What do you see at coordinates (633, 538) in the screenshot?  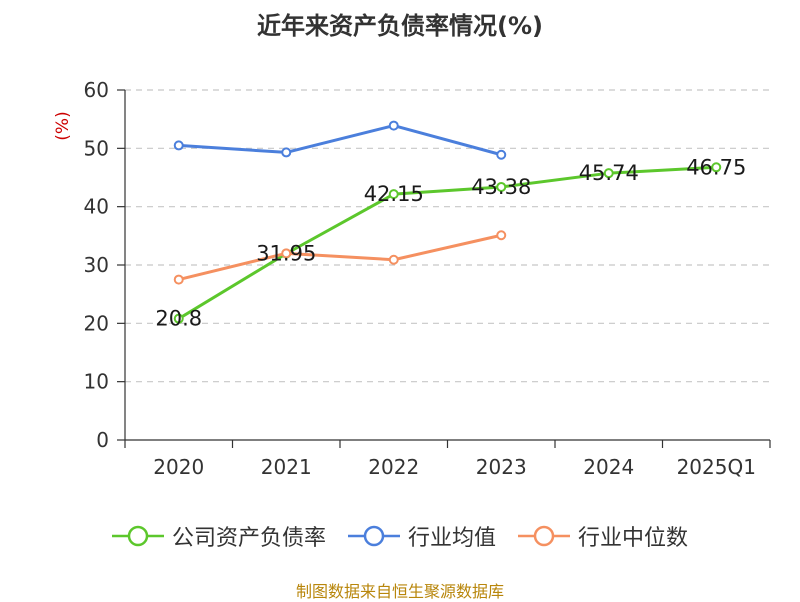 I see `legend-label: 行业中位数` at bounding box center [633, 538].